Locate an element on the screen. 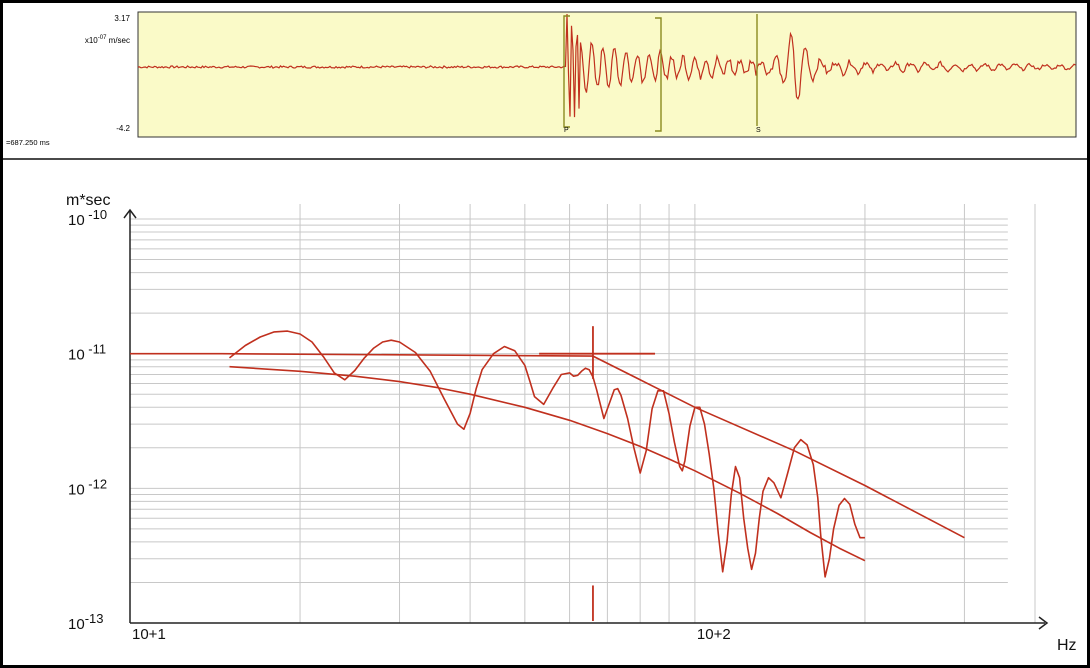  p-pick-marker is located at coordinates (566, 71).